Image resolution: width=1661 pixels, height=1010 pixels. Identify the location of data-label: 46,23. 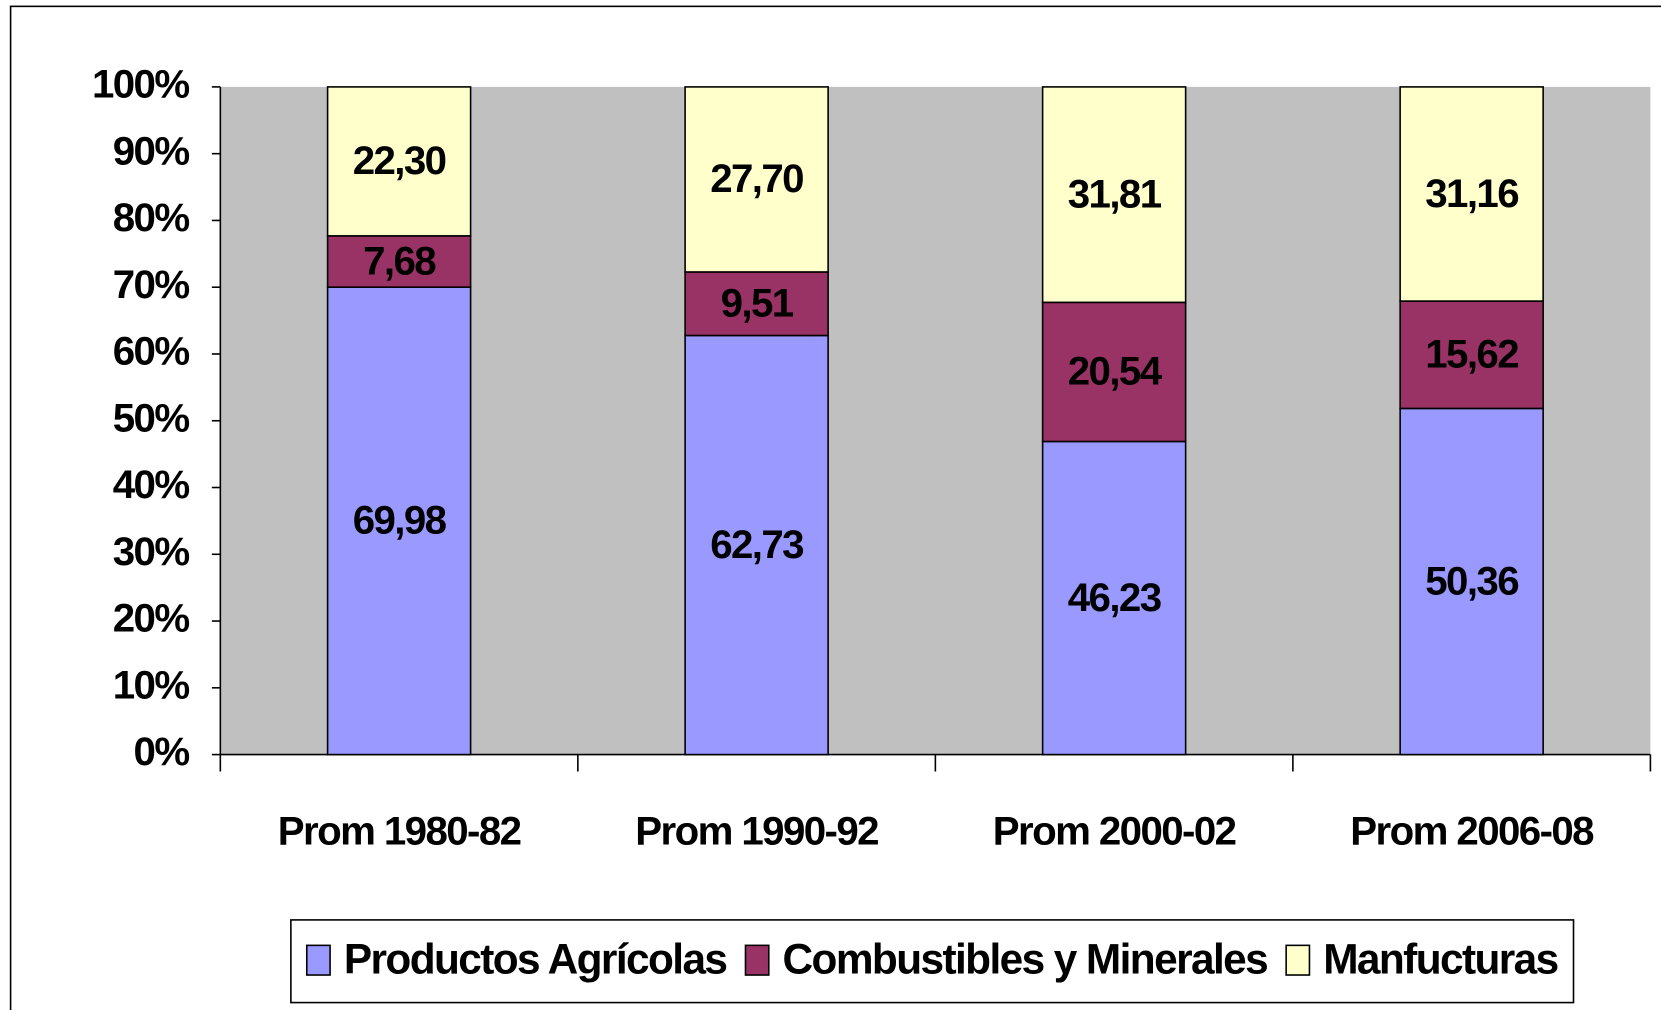
(1114, 597).